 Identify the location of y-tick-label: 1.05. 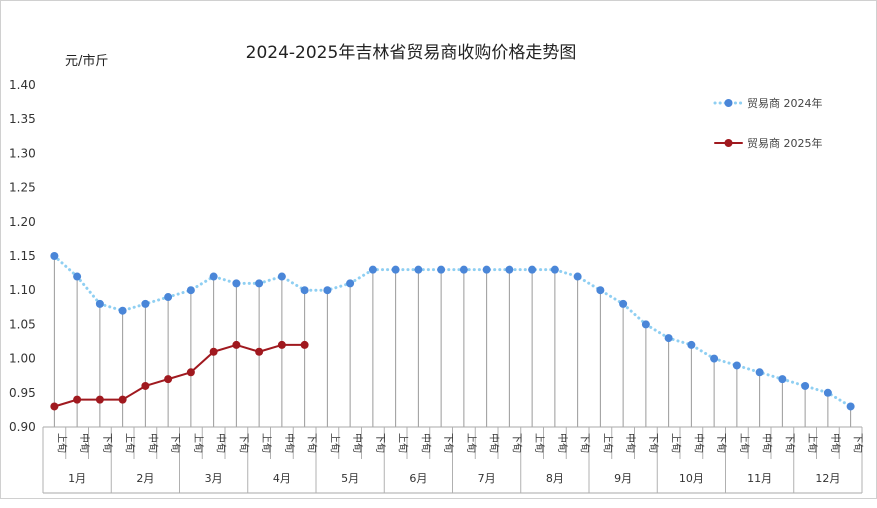
(22, 324).